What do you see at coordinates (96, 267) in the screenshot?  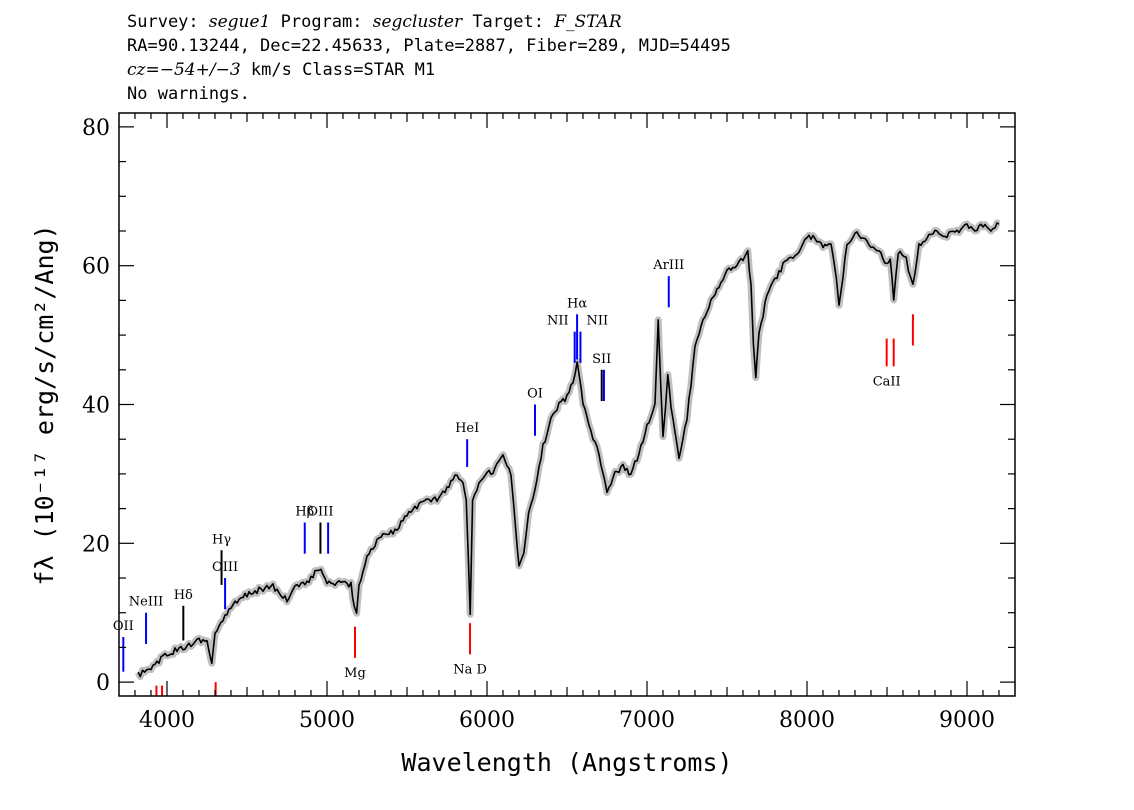 I see `y-tick-label: 60` at bounding box center [96, 267].